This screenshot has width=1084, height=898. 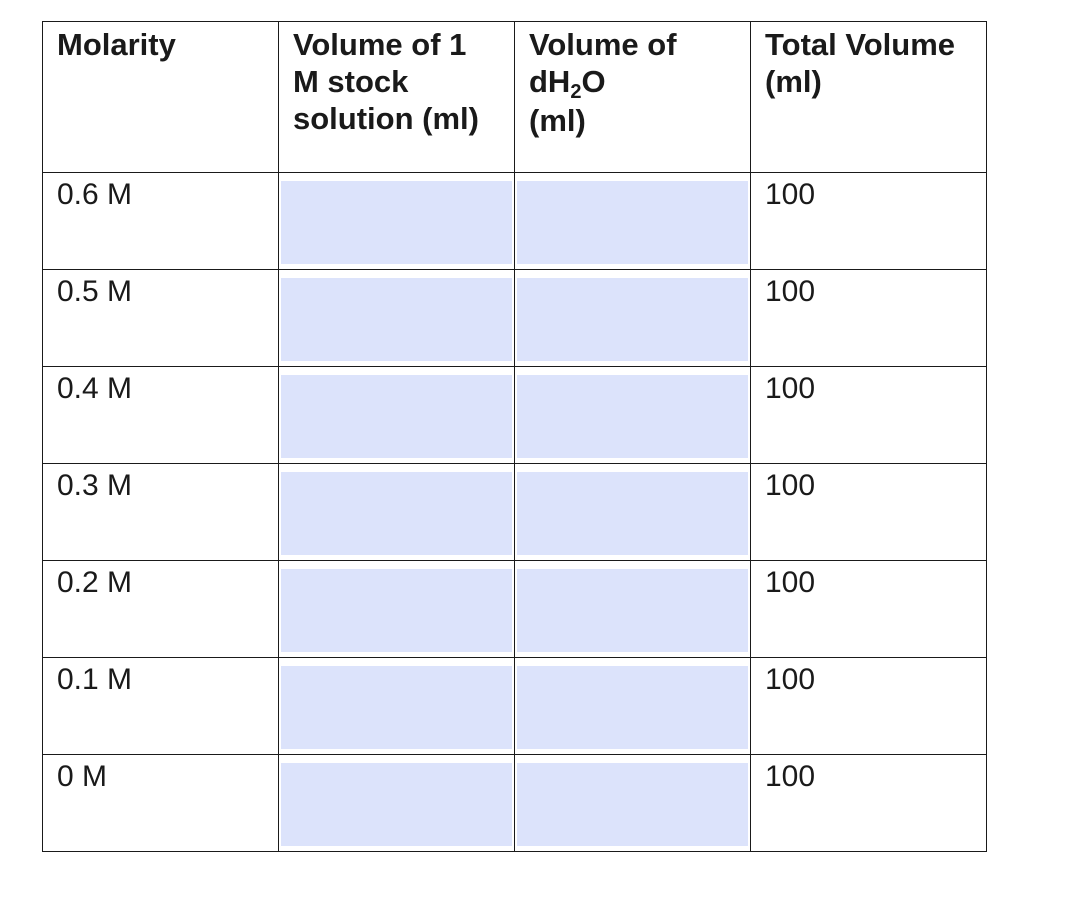 I want to click on header-total-volume-label: Total Volume (ml), so click(x=860, y=63).